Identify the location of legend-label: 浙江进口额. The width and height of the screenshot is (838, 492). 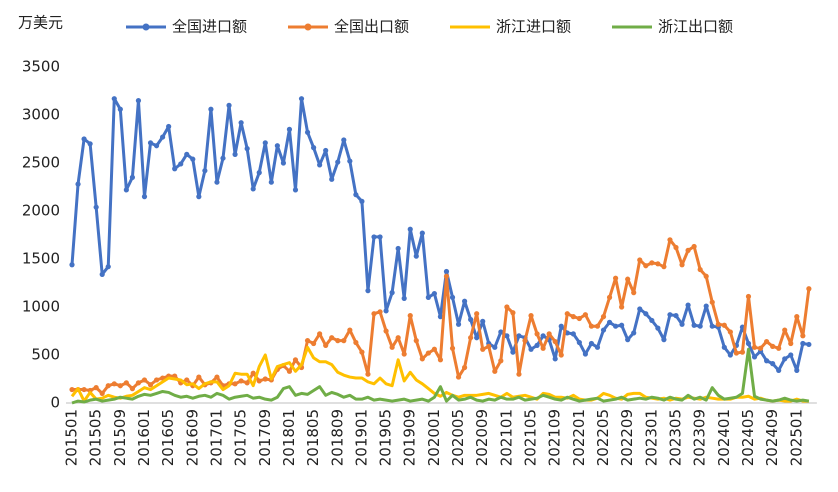
(533, 27).